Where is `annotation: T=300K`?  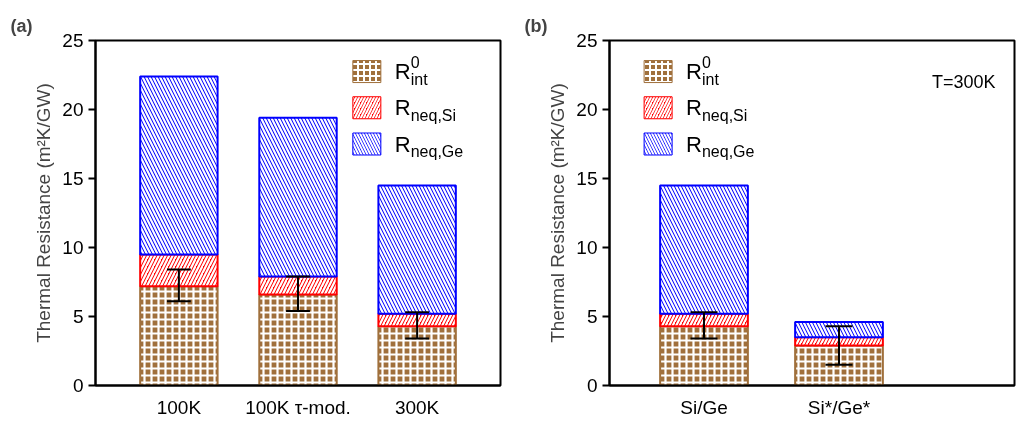 annotation: T=300K is located at coordinates (964, 81).